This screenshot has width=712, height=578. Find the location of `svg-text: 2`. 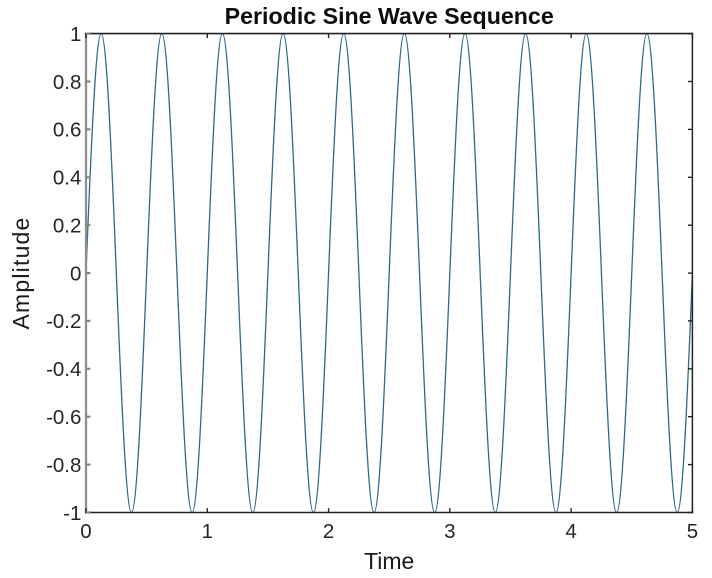

svg-text: 2 is located at coordinates (328, 531).